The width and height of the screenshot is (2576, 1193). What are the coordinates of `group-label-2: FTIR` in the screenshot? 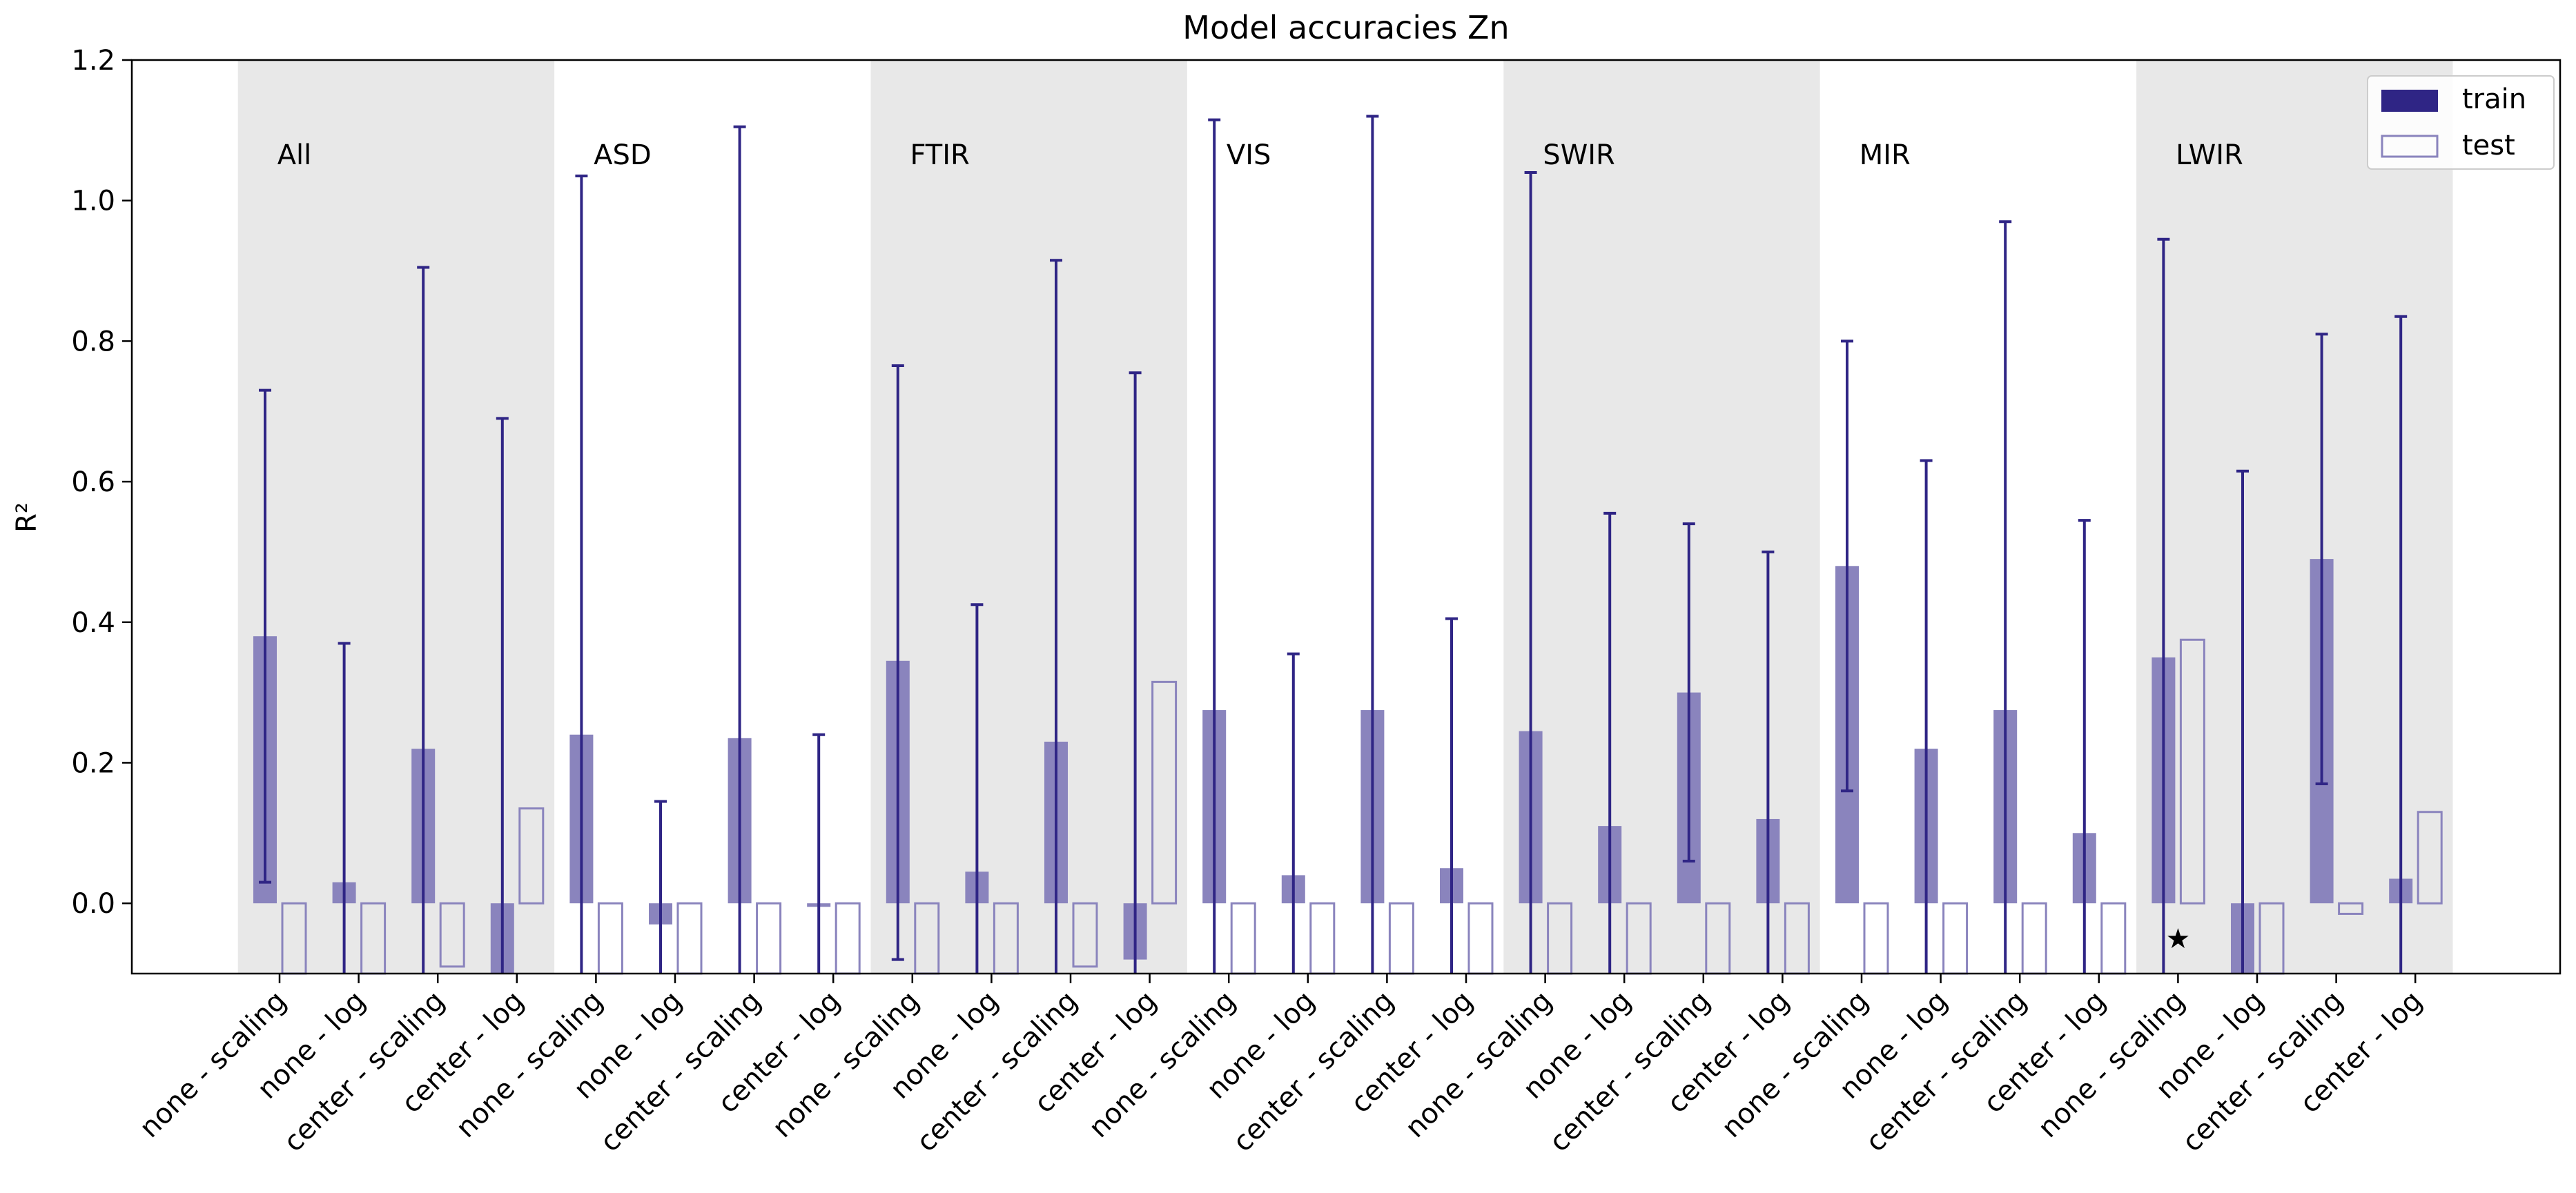 It's located at (940, 155).